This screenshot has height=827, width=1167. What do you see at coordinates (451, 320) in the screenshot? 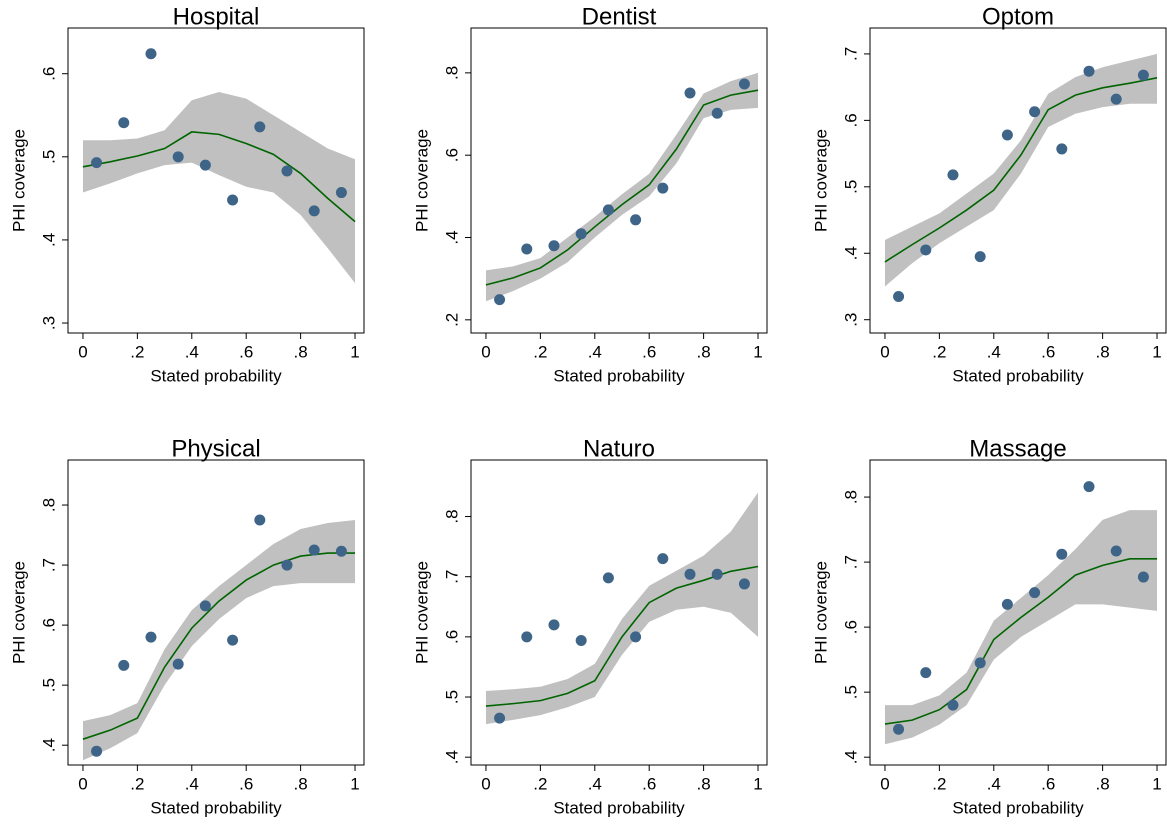
I see `y-tick-label: .2` at bounding box center [451, 320].